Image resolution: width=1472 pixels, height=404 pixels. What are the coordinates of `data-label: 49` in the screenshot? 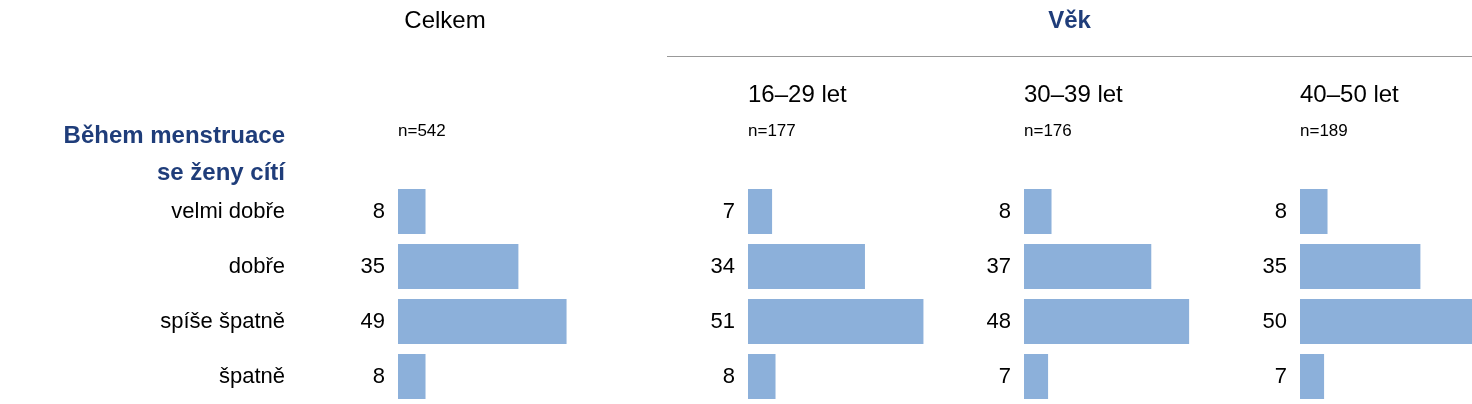 It's located at (372, 320).